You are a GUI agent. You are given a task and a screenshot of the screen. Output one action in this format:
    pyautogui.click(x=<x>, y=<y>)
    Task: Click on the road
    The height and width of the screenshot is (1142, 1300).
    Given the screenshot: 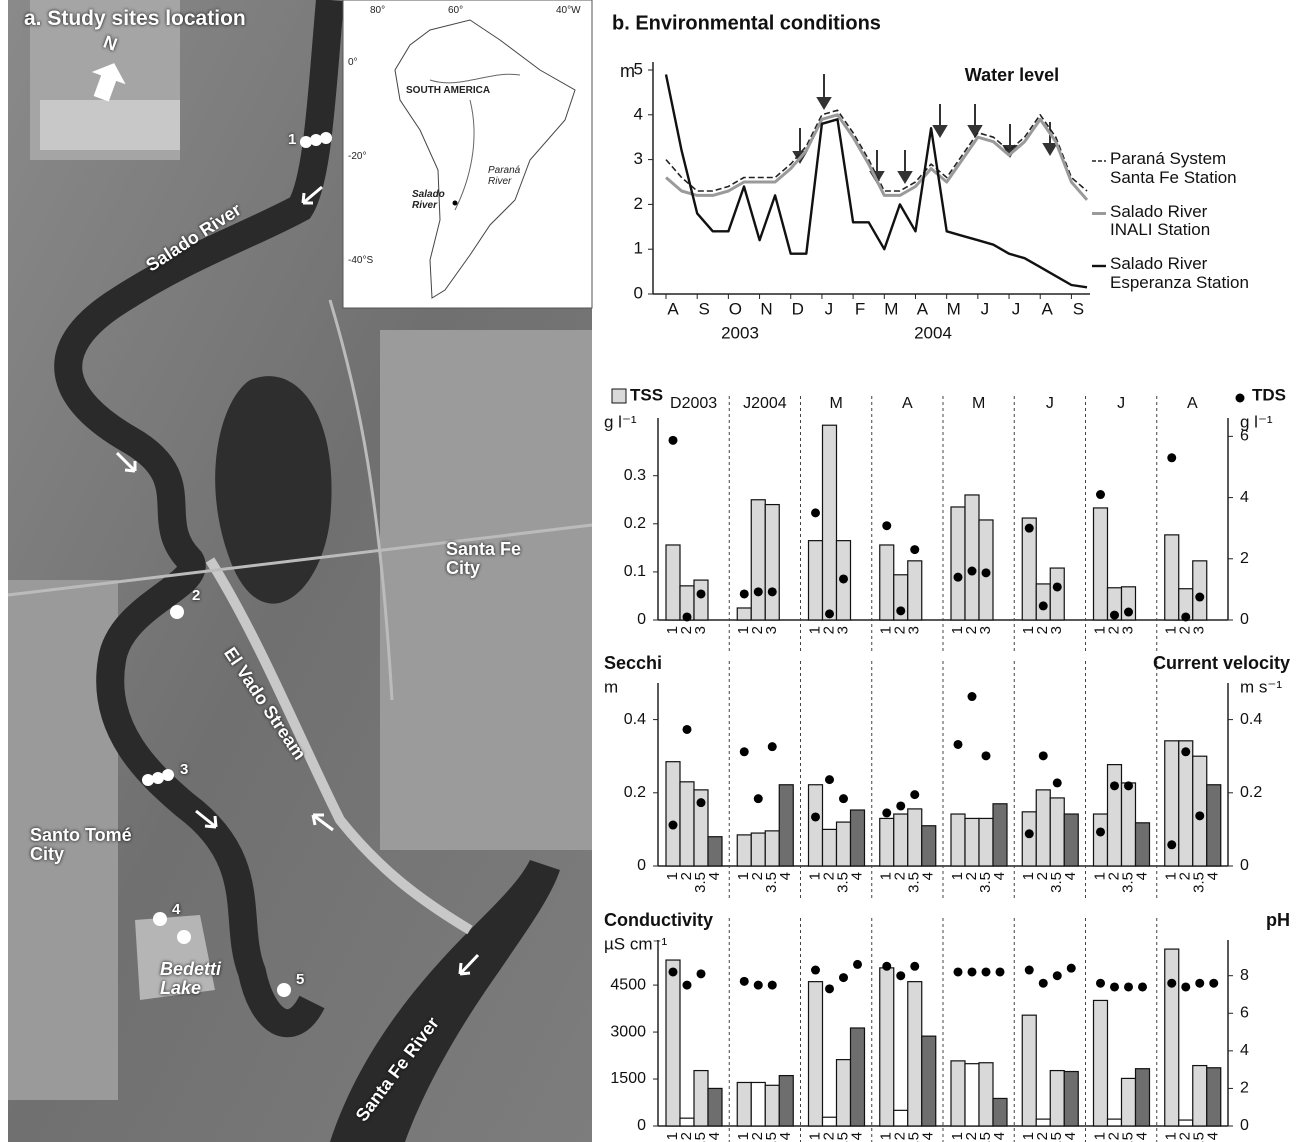 What is the action you would take?
    pyautogui.click(x=300, y=560)
    